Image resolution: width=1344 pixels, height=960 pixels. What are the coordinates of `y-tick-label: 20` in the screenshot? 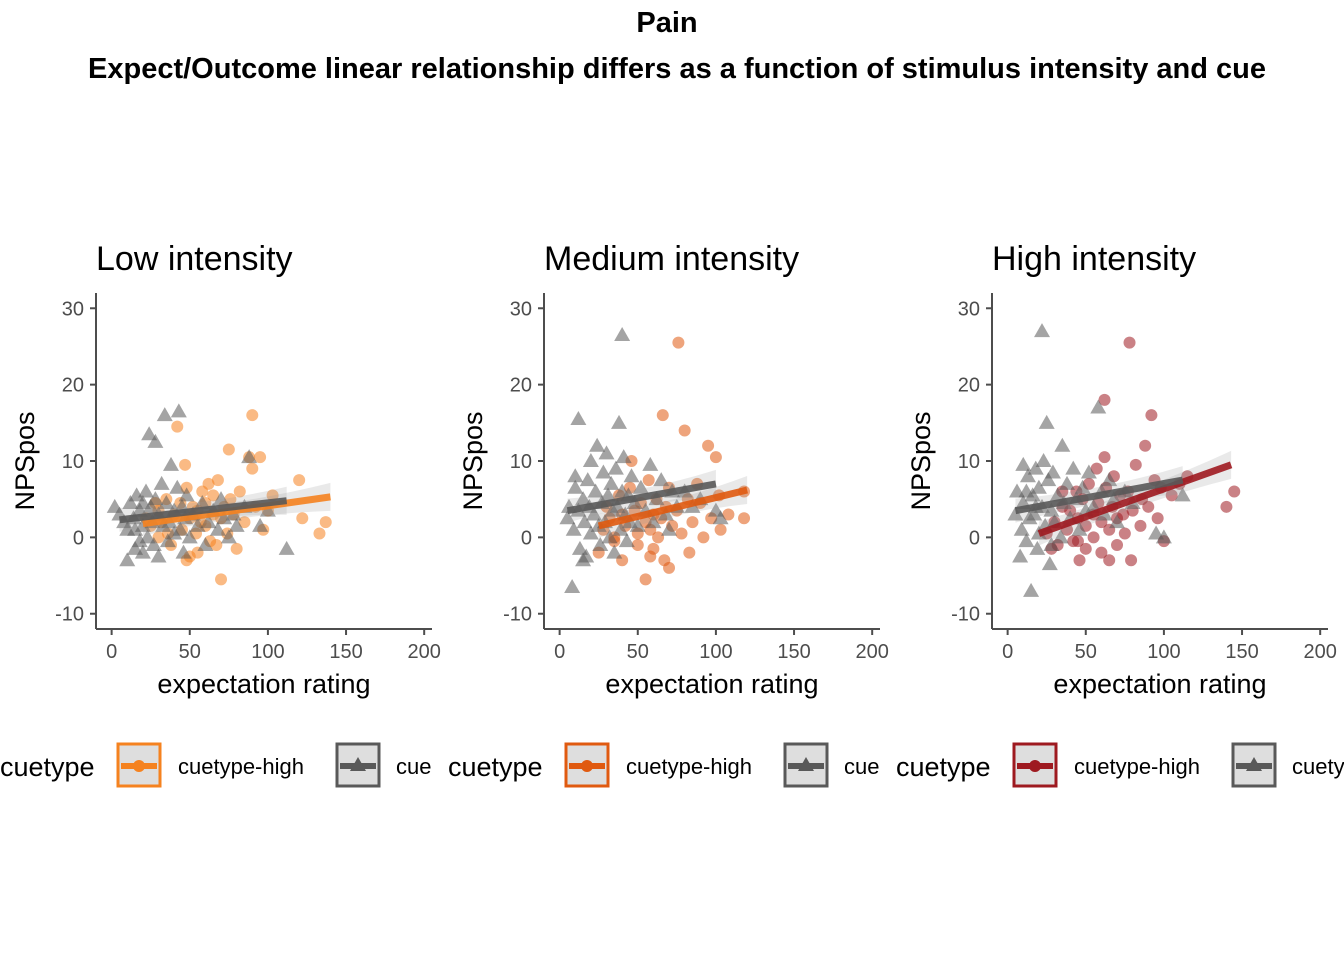 It's located at (969, 386).